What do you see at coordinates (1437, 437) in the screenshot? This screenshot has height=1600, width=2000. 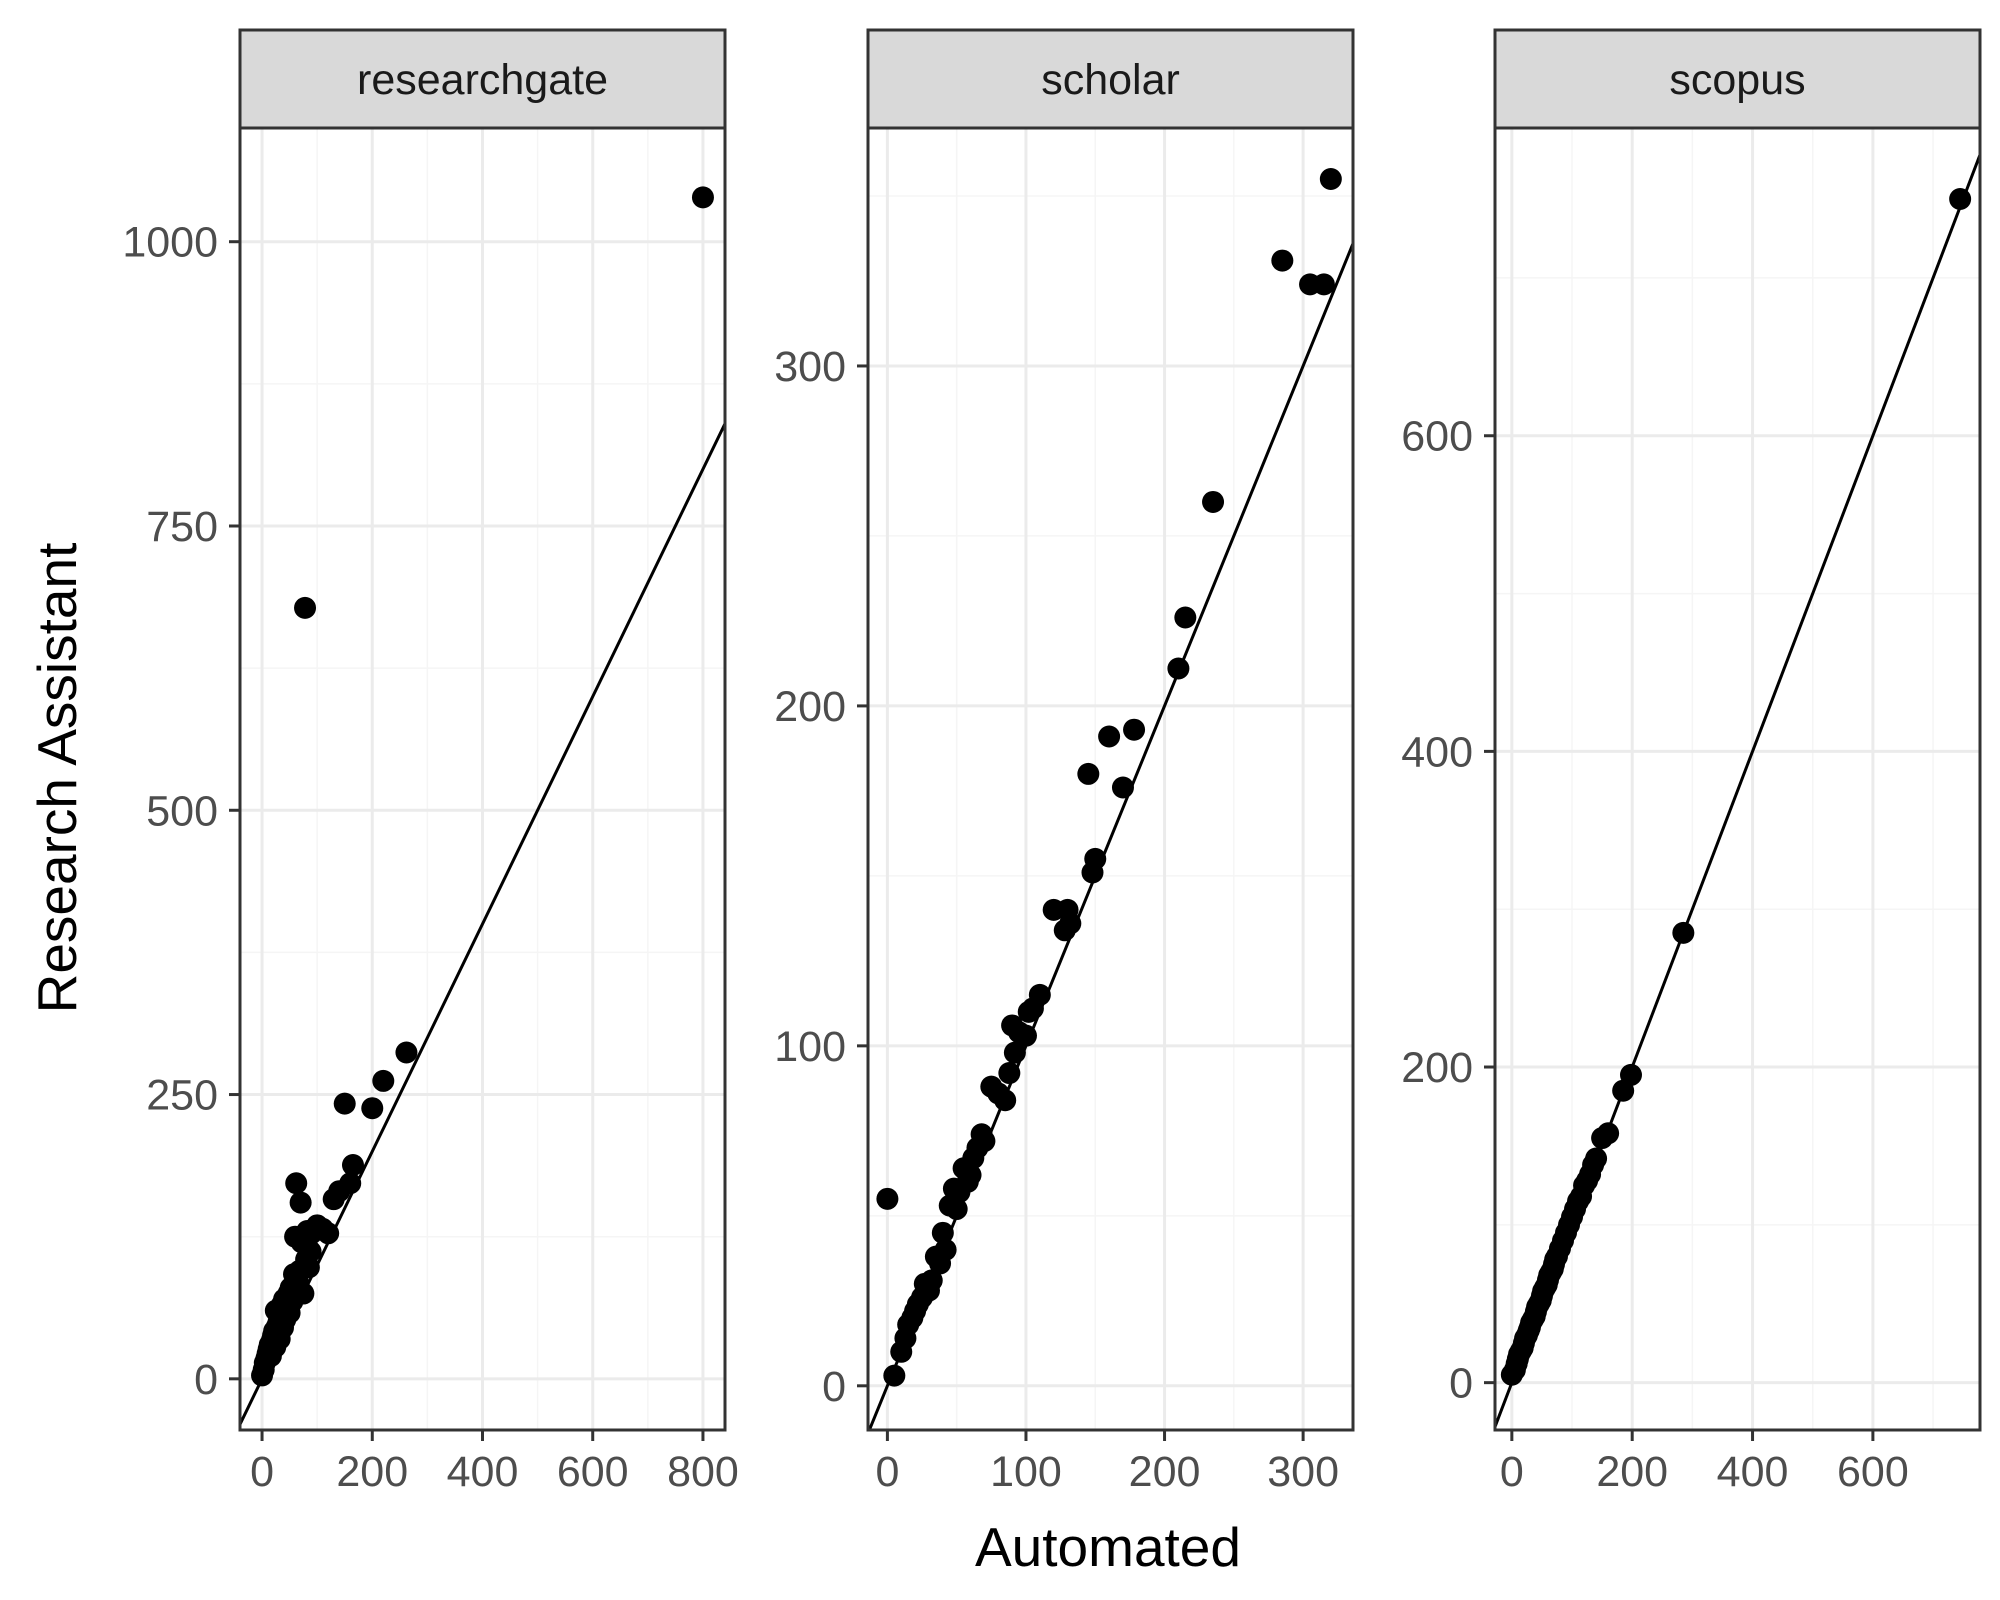 I see `y-tick-label: 600` at bounding box center [1437, 437].